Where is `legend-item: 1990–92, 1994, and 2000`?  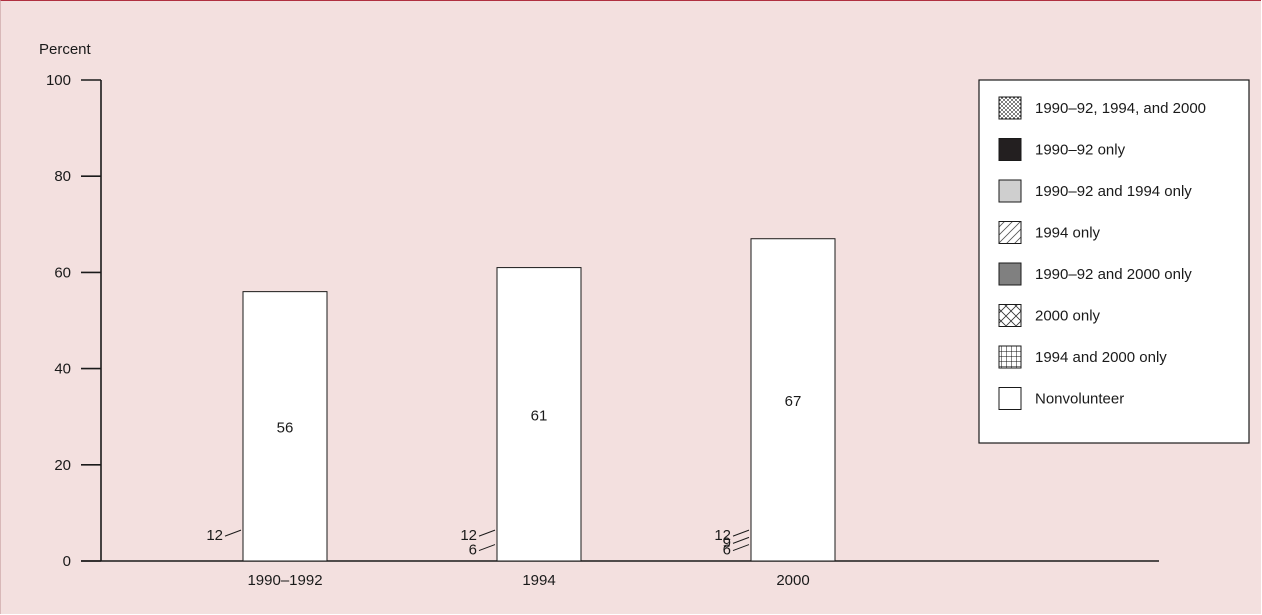
legend-item: 1990–92, 1994, and 2000 is located at coordinates (1102, 108).